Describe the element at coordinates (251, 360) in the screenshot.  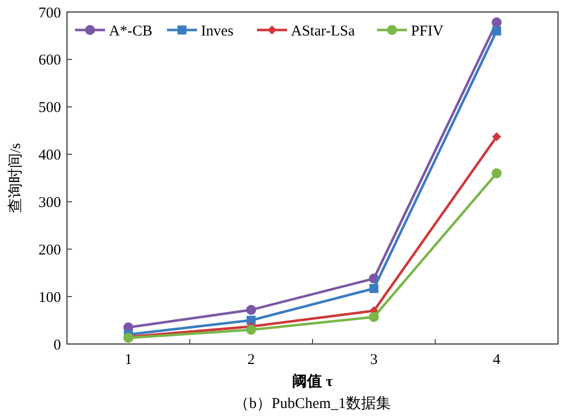
I see `x-tick-label: 2` at that location.